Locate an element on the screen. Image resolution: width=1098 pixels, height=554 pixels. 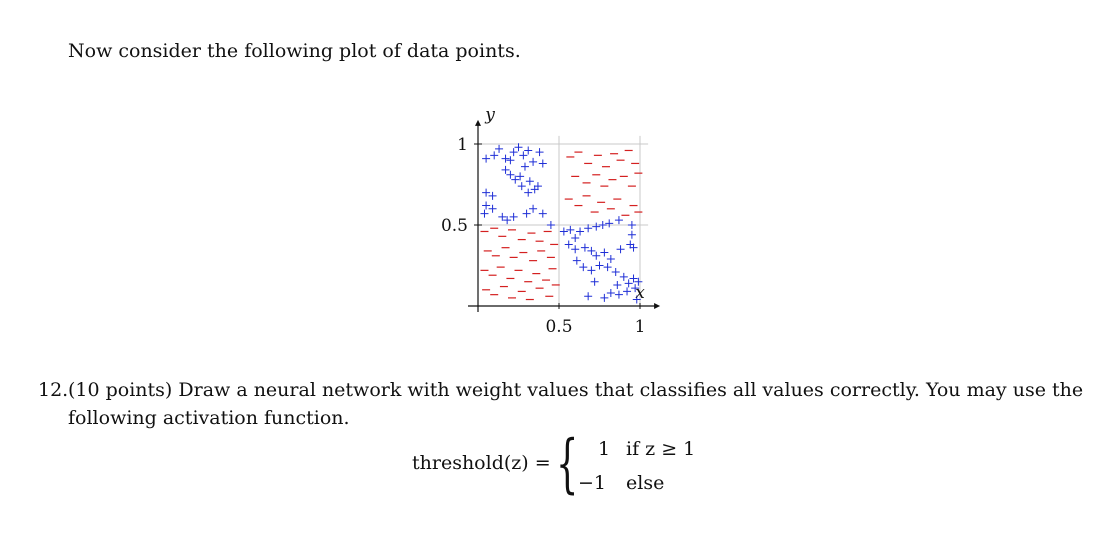
formula-lhs: threshold(z) = is located at coordinates (481, 463).